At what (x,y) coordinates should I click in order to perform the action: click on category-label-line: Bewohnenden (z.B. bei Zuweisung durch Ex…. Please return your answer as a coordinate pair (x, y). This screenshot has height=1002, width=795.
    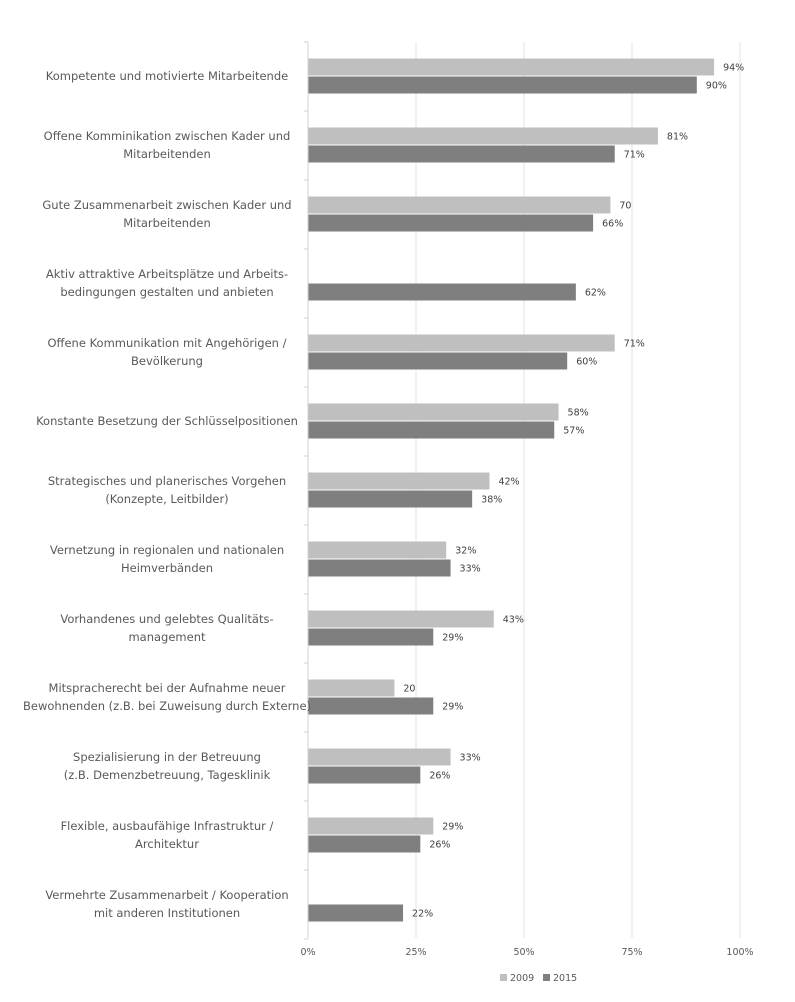
    Looking at the image, I should click on (167, 706).